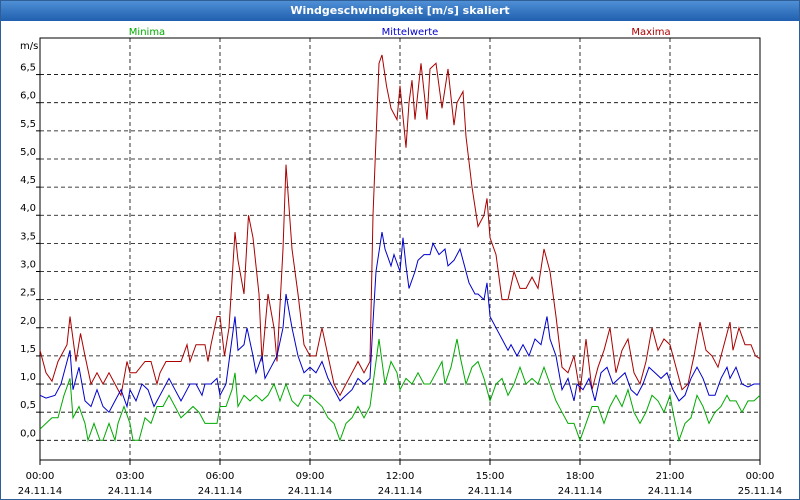  I want to click on x-tick-time-label: 09:00, so click(310, 476).